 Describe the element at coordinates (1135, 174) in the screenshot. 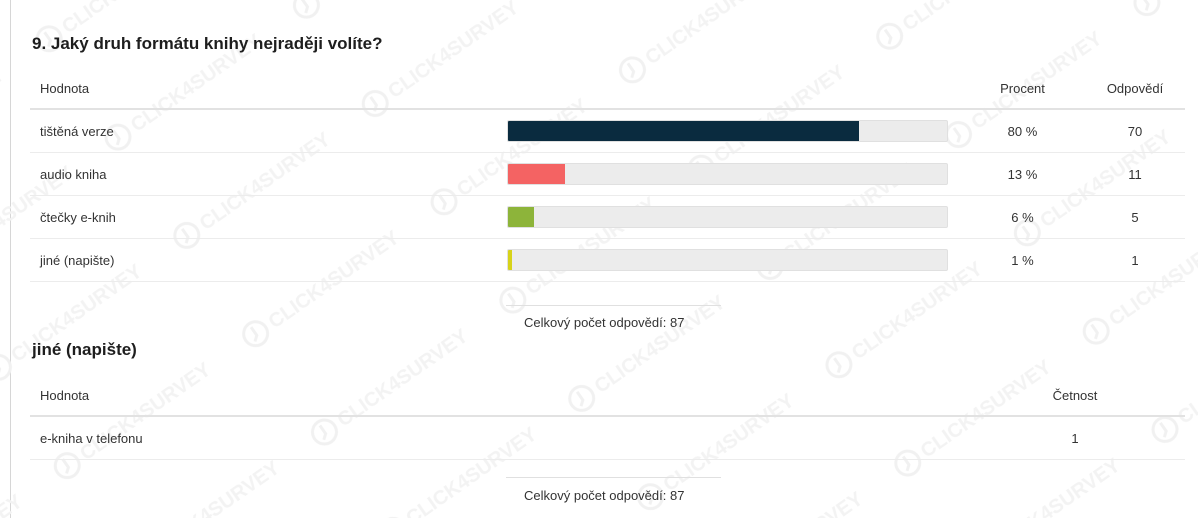

I see `row-count: 11` at that location.